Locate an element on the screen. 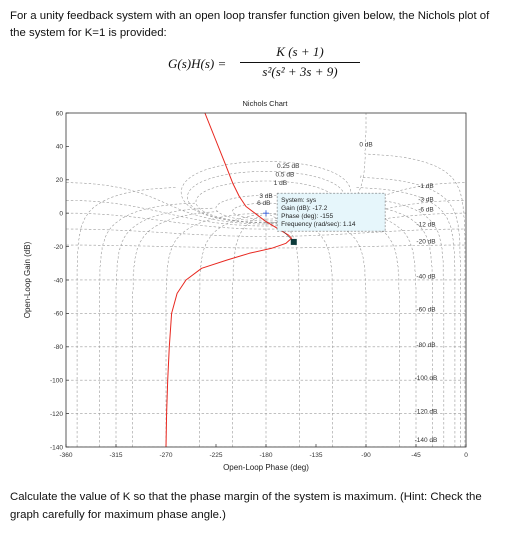 The height and width of the screenshot is (538, 506). datatip-line-1: Gain (dB): -17.2 is located at coordinates (304, 208).